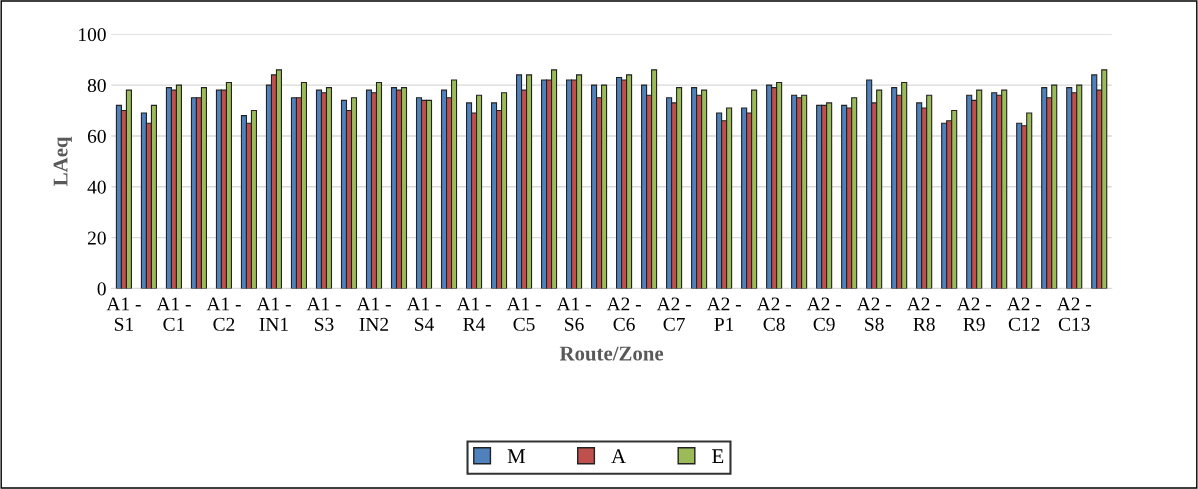  What do you see at coordinates (92, 35) in the screenshot?
I see `y-tick-label: 100` at bounding box center [92, 35].